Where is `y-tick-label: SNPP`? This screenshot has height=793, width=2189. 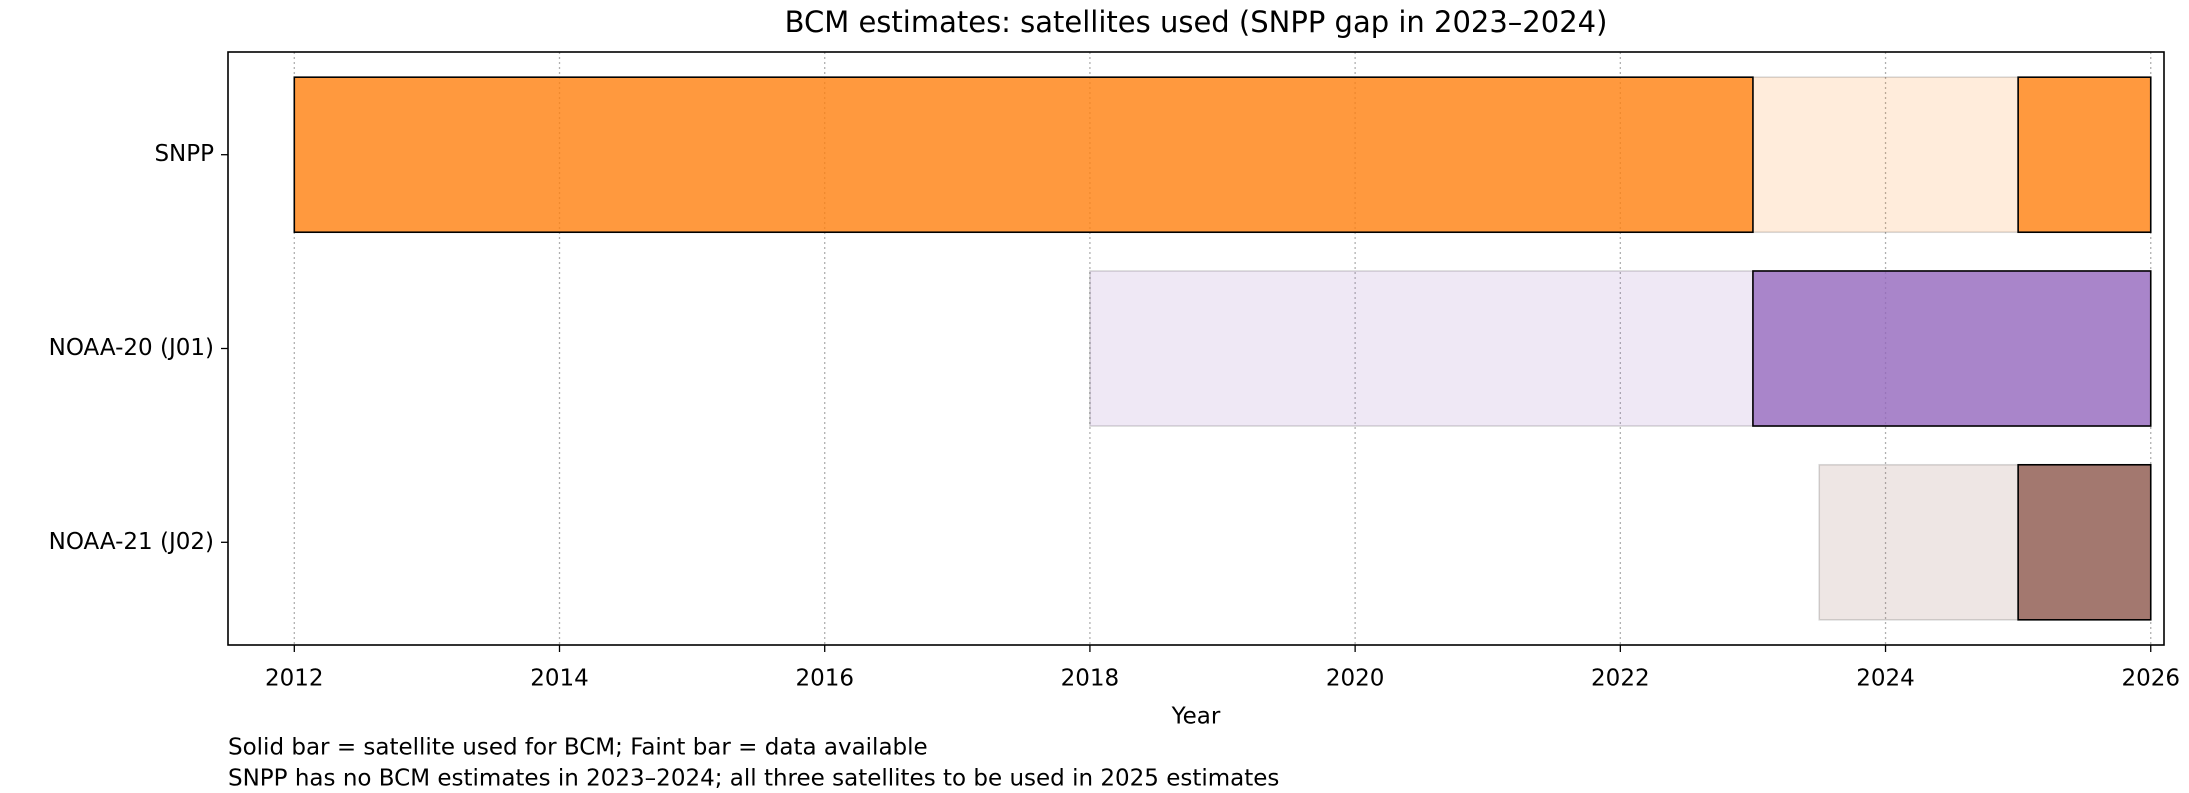
y-tick-label: SNPP is located at coordinates (184, 154).